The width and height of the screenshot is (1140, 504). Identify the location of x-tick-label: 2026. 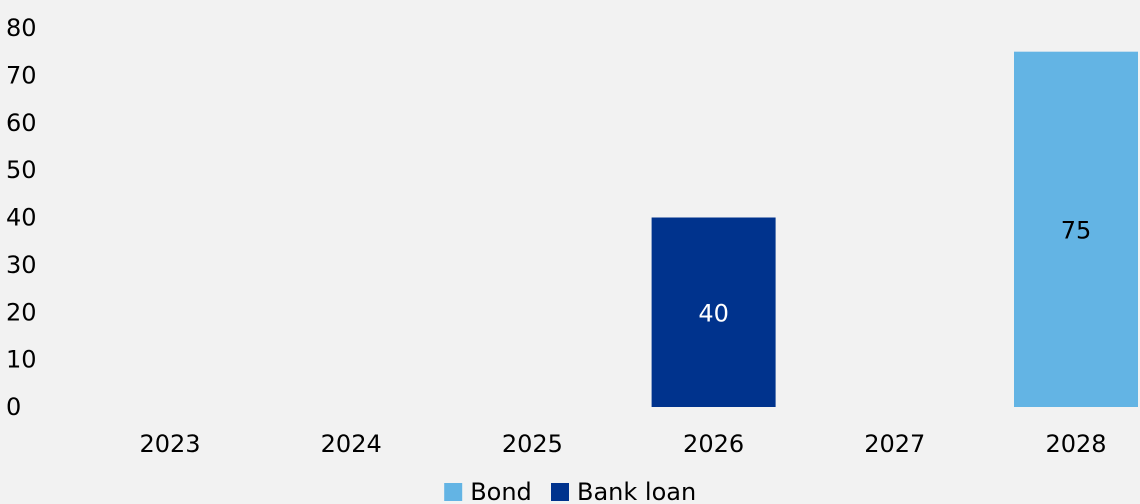
(713, 444).